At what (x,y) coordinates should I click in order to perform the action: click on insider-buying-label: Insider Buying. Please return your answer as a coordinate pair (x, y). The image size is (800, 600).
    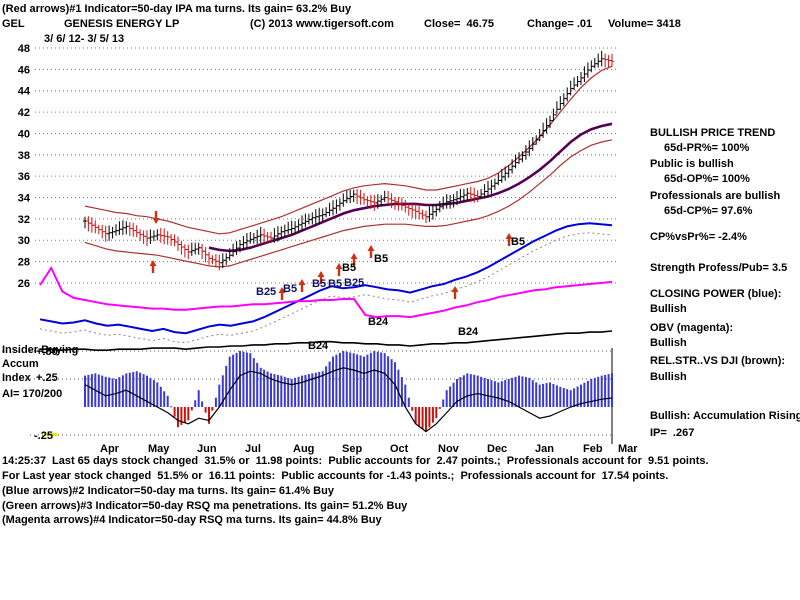
    Looking at the image, I should click on (40, 350).